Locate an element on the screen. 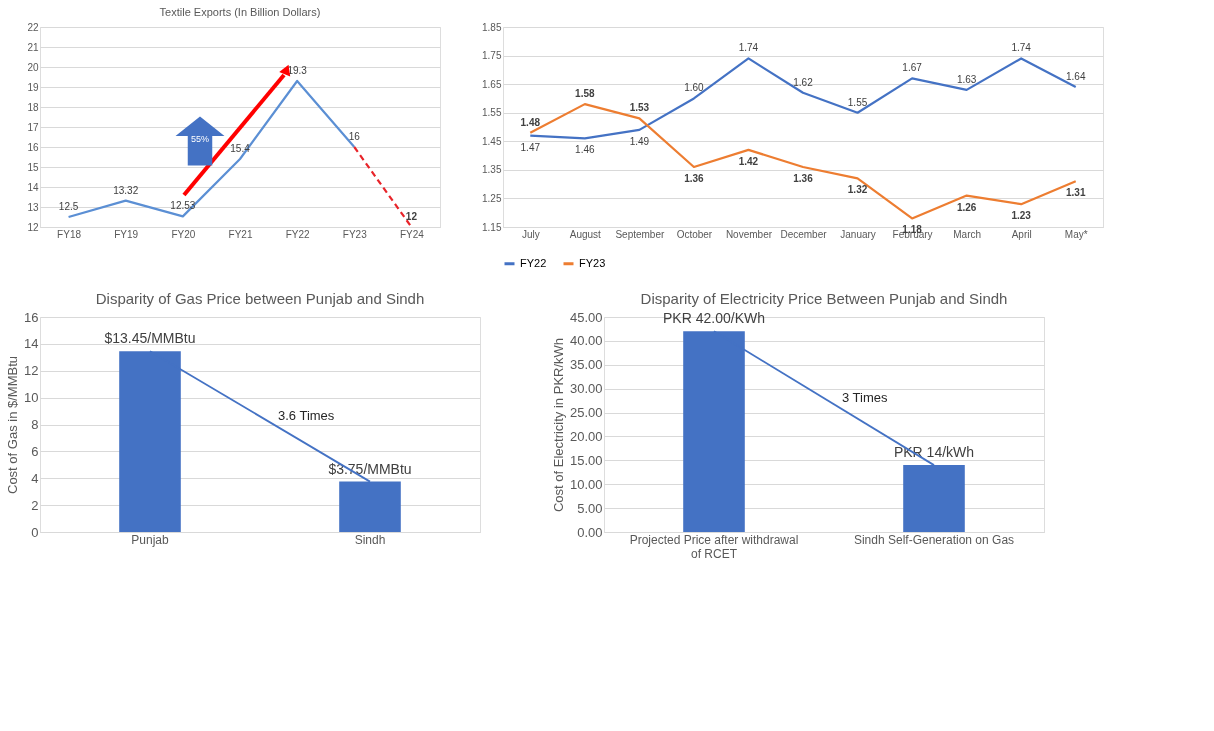  x-tick-label: May* is located at coordinates (1076, 234).